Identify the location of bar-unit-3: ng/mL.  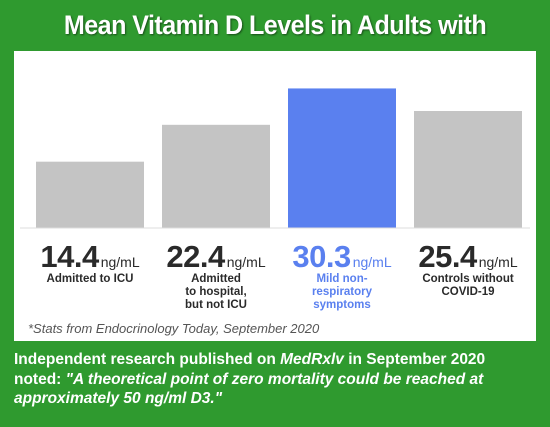
(498, 262).